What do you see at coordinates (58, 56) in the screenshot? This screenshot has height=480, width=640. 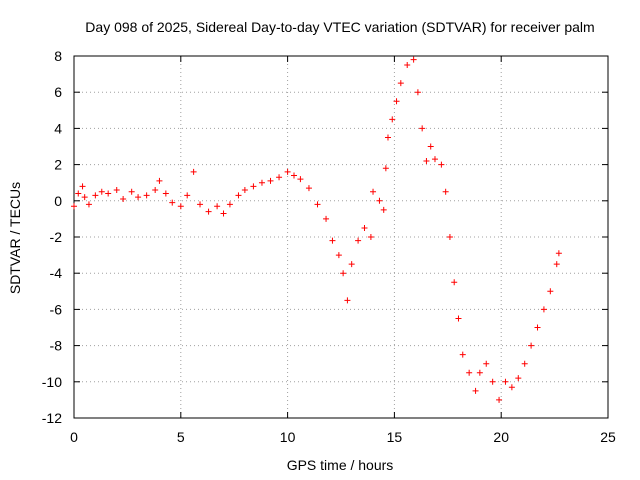 I see `y-tick-label: 8` at bounding box center [58, 56].